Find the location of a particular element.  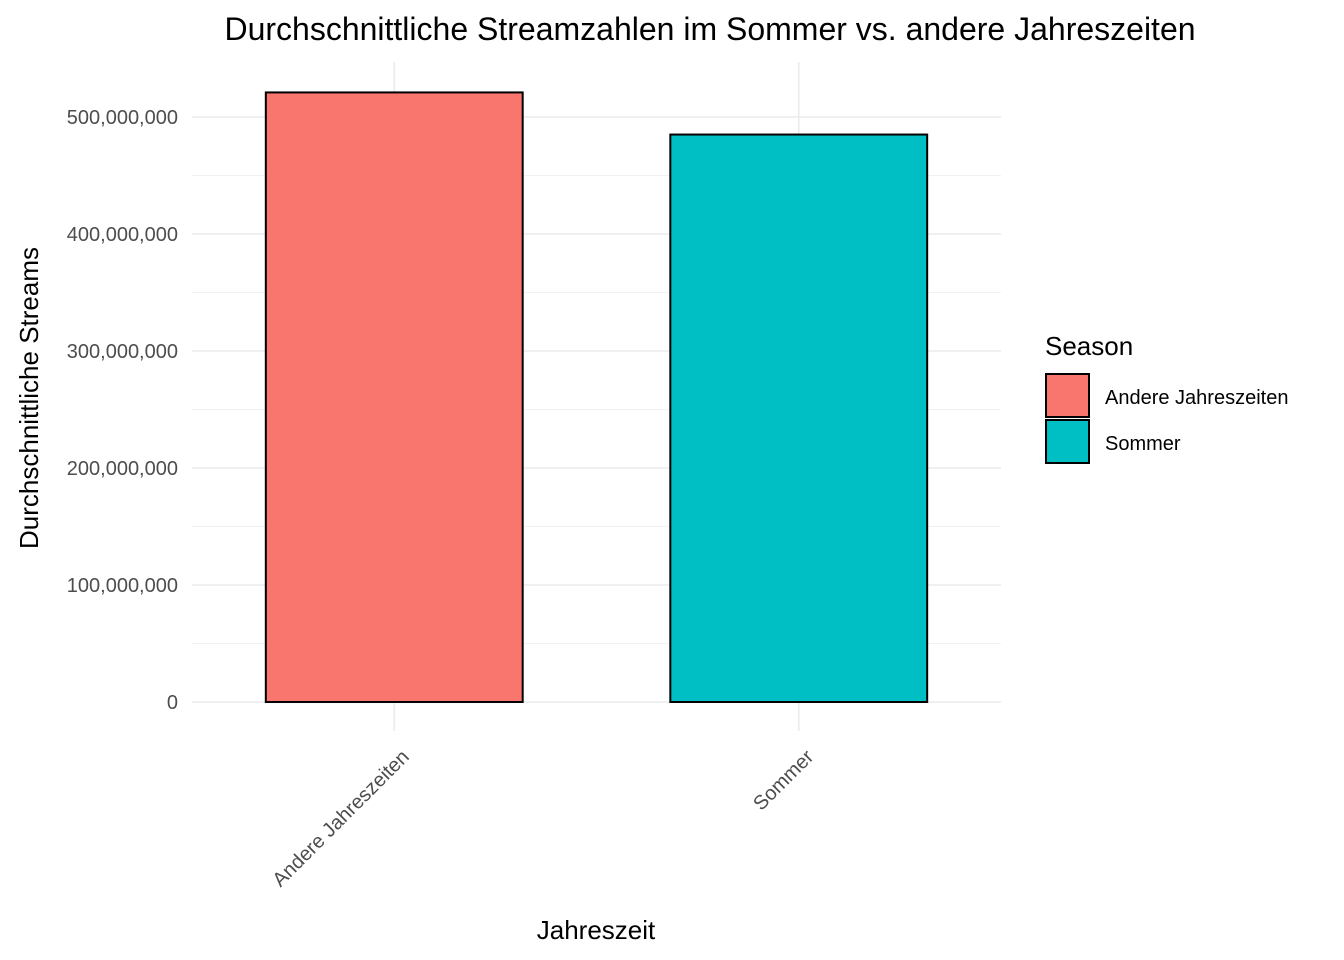

legend-label: Andere Jahreszeiten is located at coordinates (1196, 398).